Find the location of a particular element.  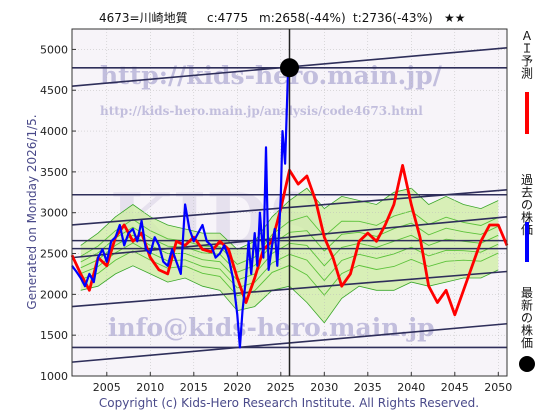

x-tick-label: 2030 is located at coordinates (324, 387).